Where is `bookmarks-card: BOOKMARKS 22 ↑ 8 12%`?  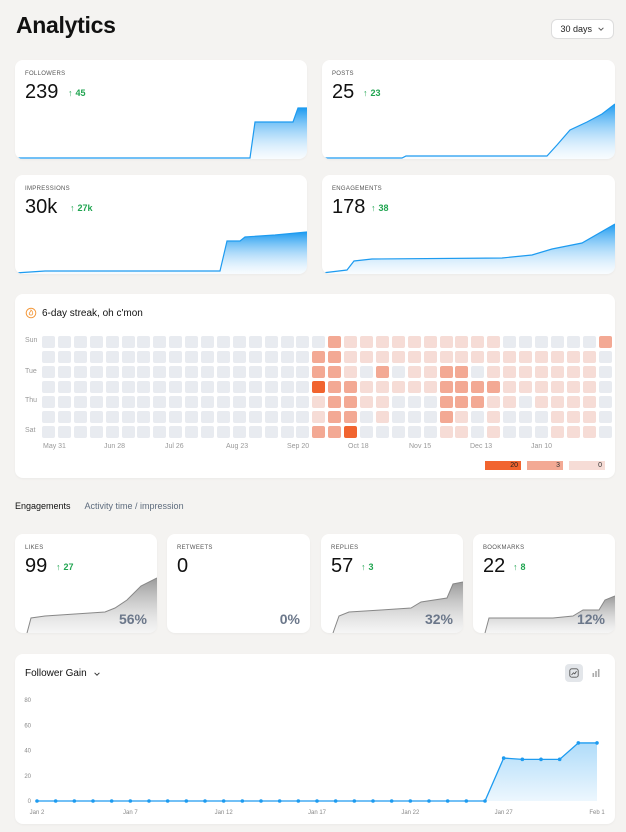
bookmarks-card: BOOKMARKS 22 ↑ 8 12% is located at coordinates (544, 583).